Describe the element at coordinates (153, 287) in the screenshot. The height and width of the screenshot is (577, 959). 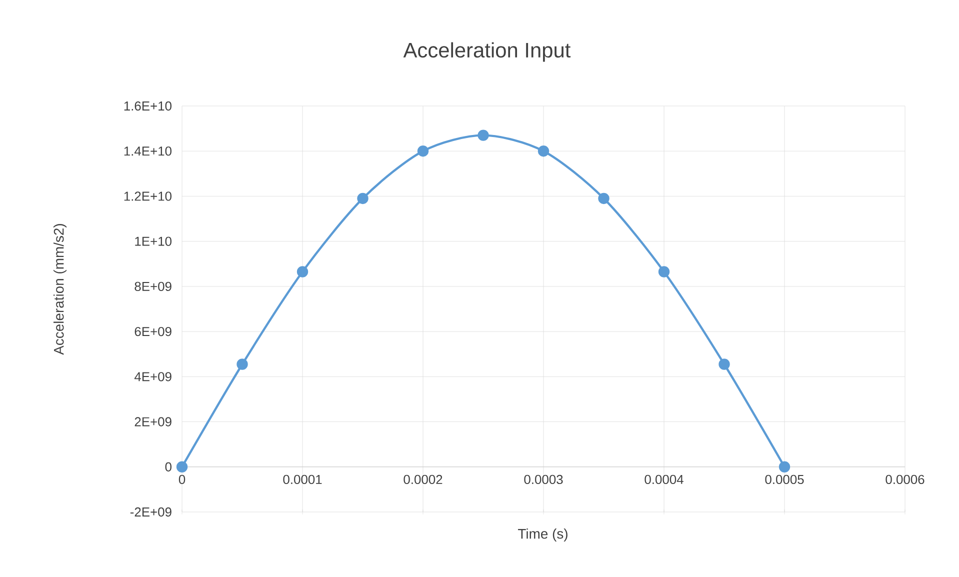
I see `y-tick-label: 8E+09` at that location.